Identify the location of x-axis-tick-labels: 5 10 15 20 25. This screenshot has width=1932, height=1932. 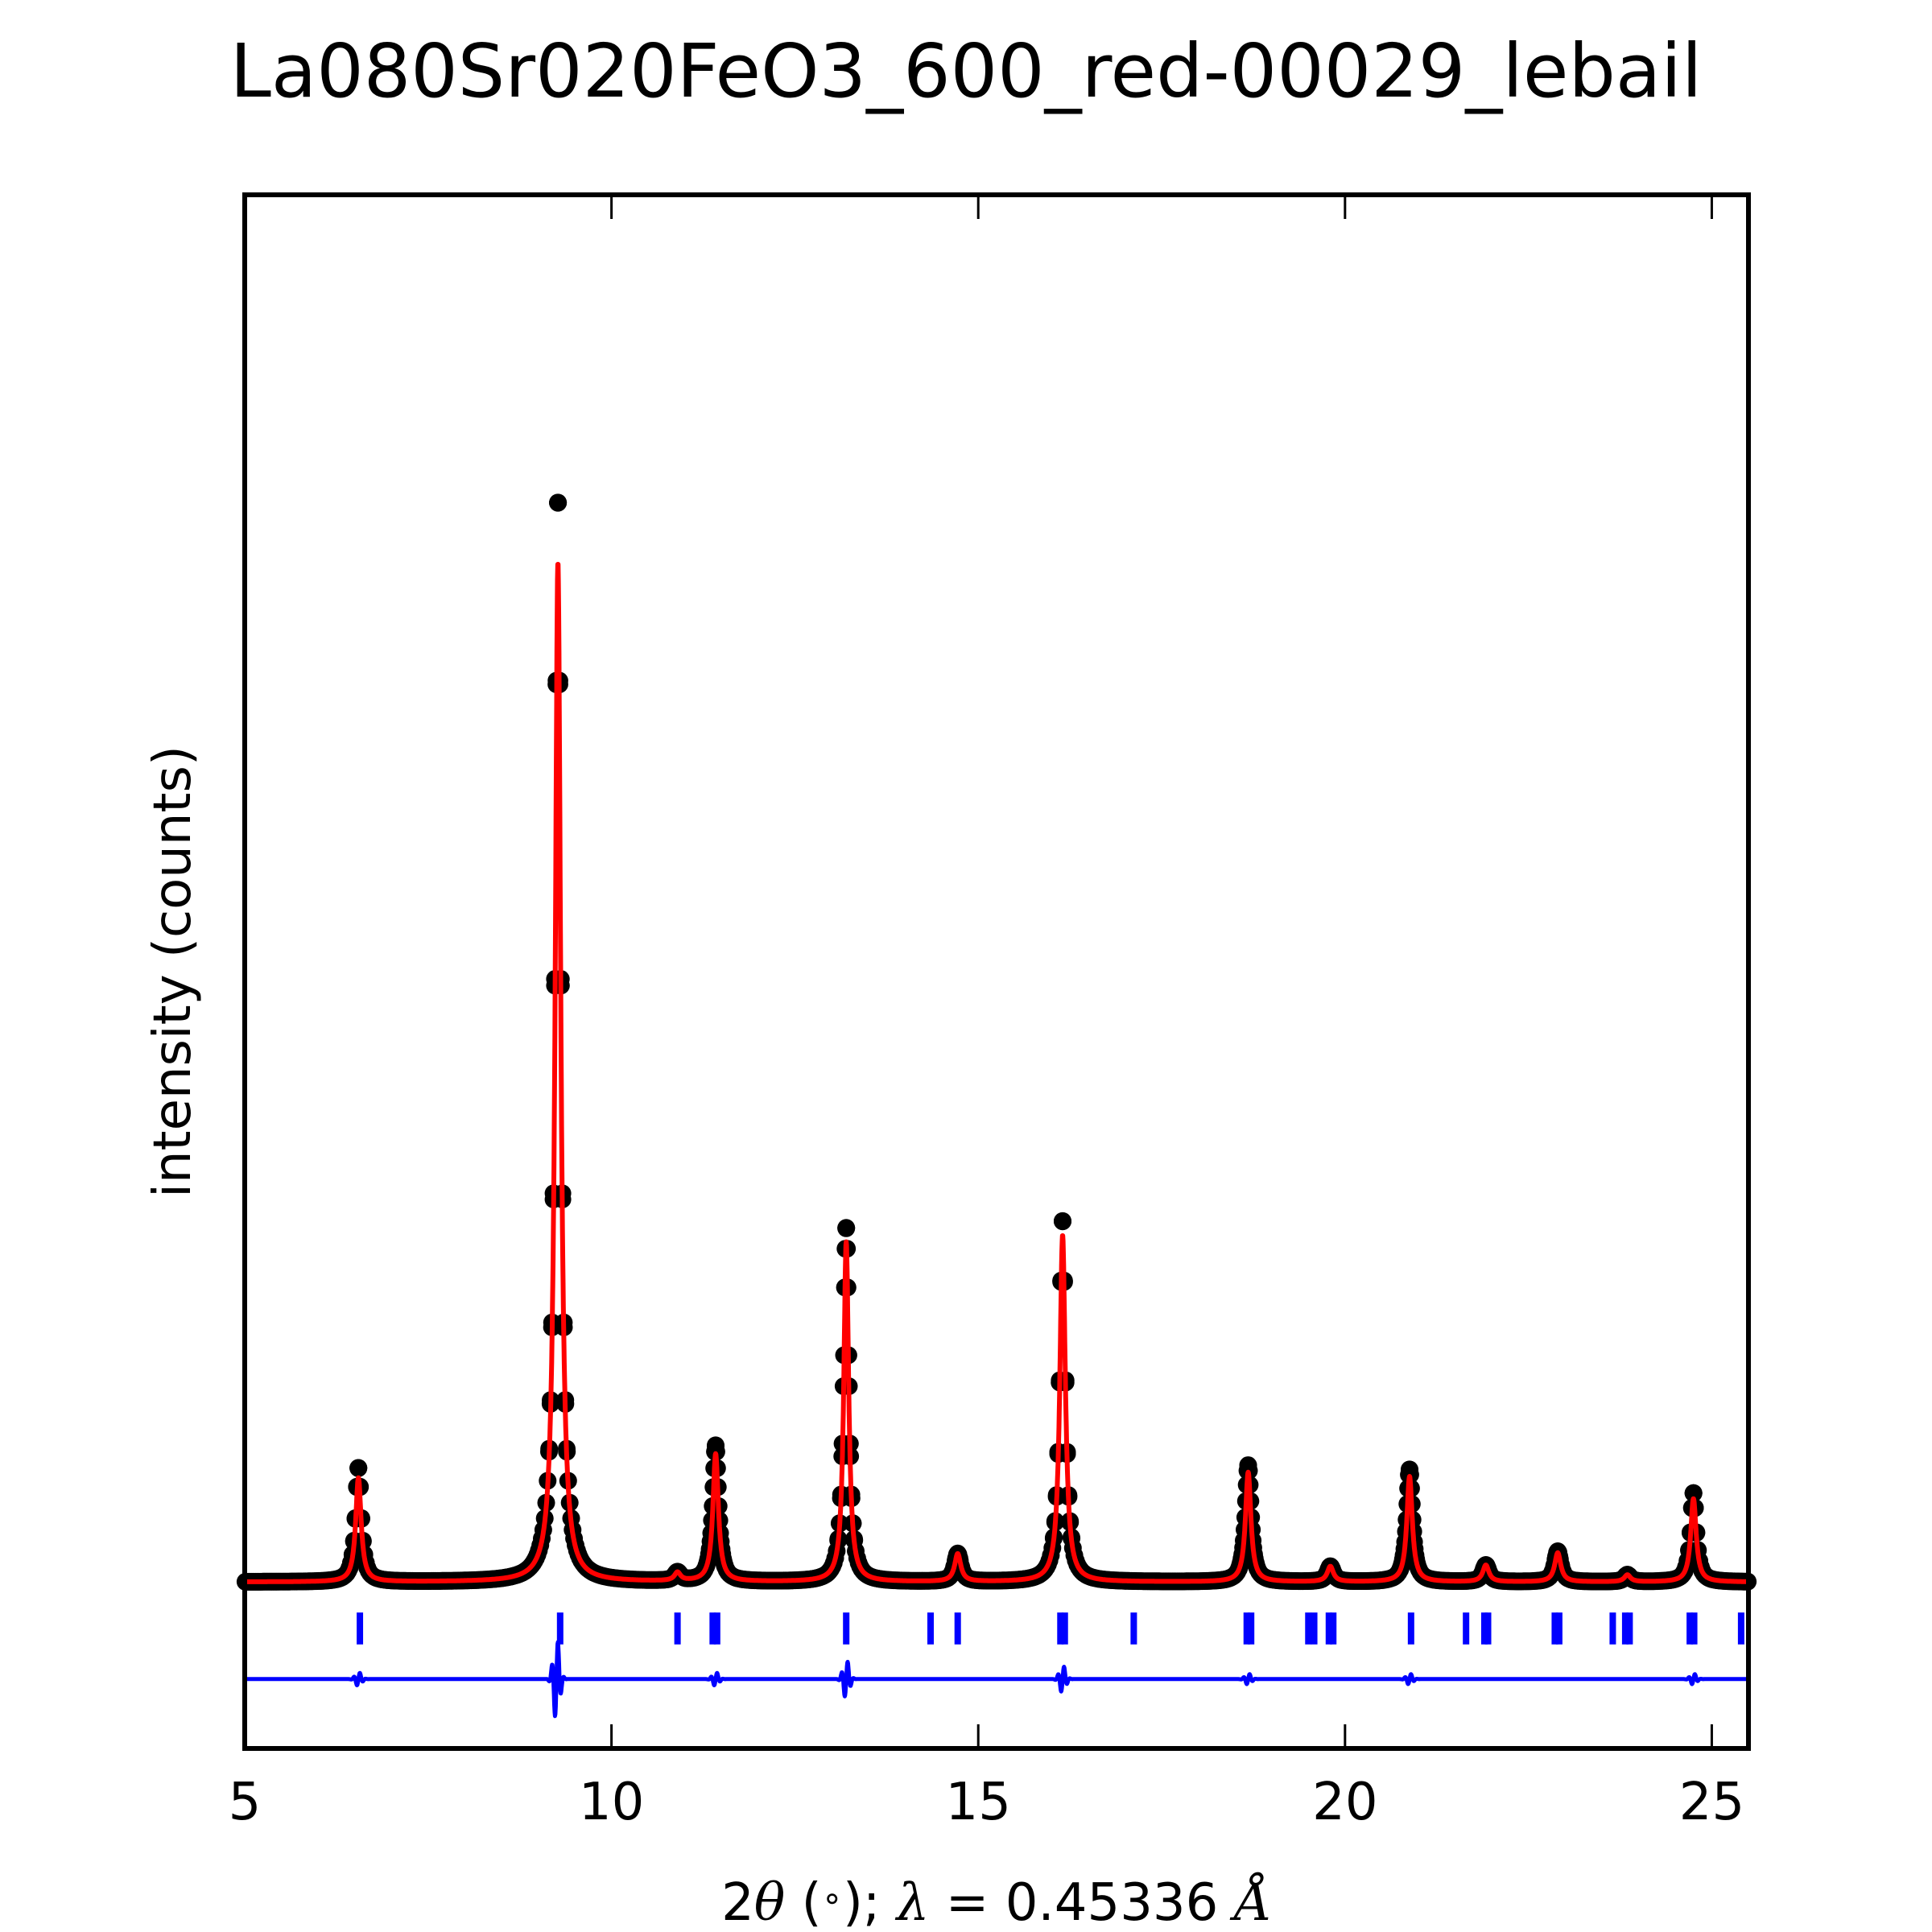
(987, 1802).